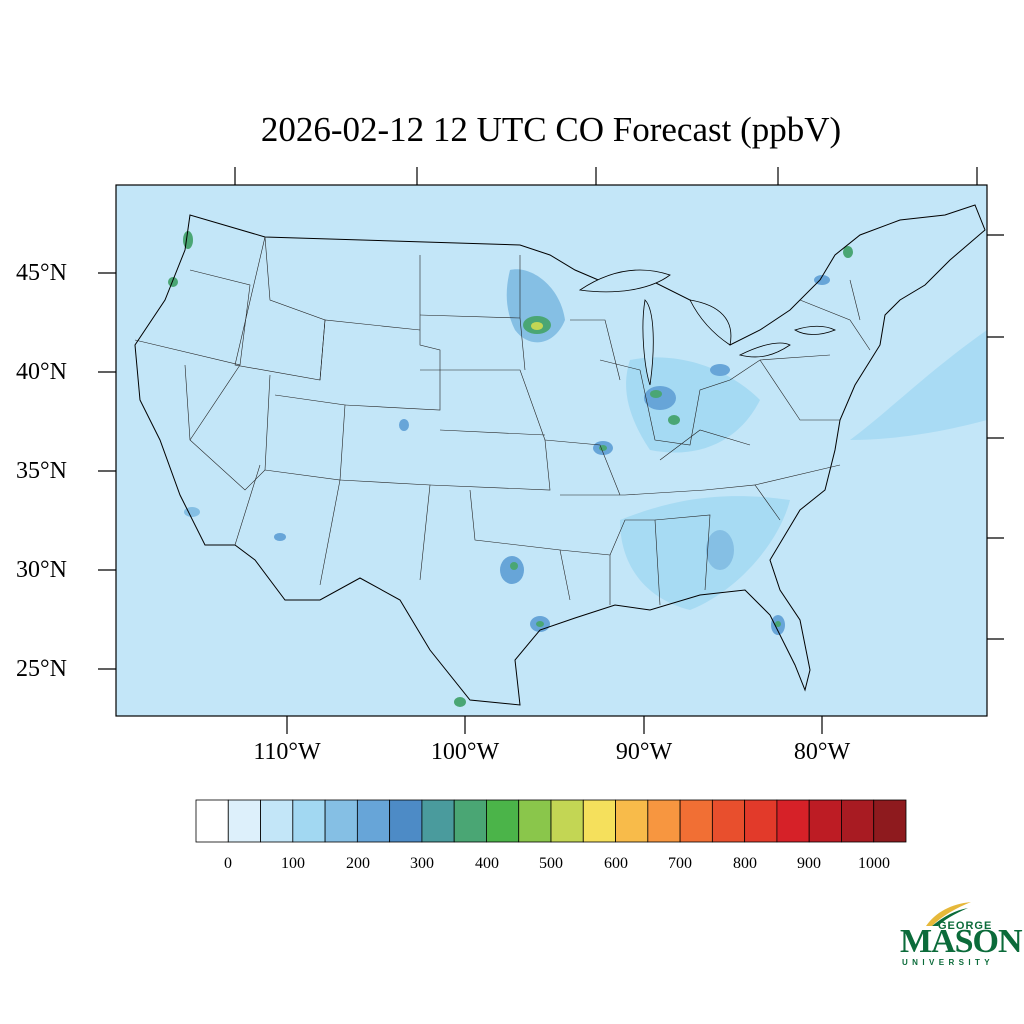 This screenshot has width=1024, height=1024. What do you see at coordinates (948, 962) in the screenshot?
I see `logo-university-text: UNIVERSITY` at bounding box center [948, 962].